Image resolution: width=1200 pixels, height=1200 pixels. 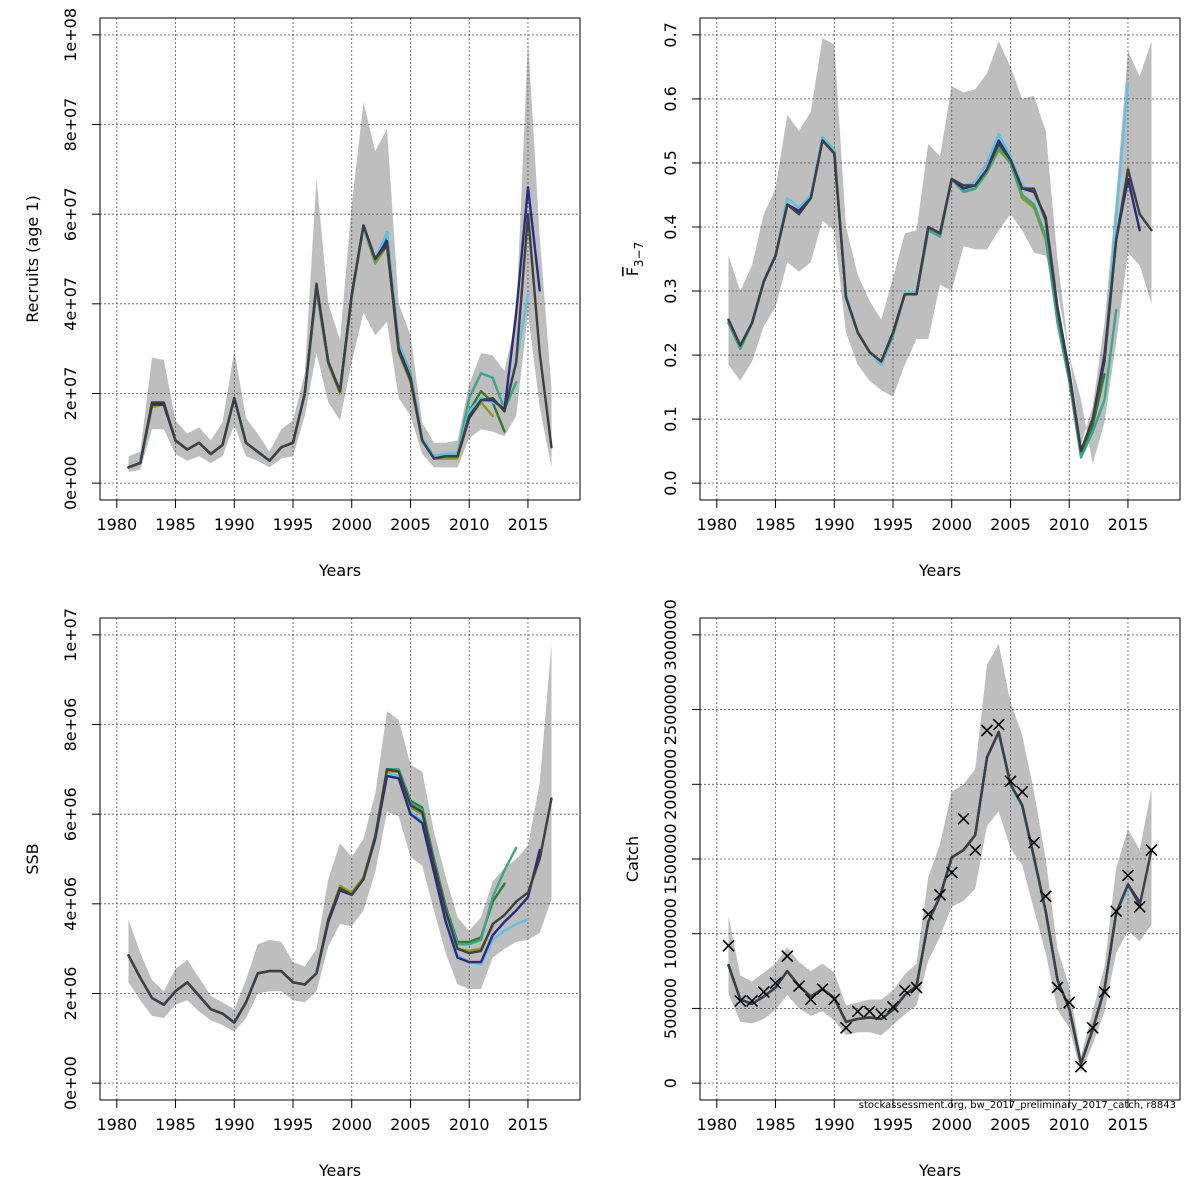 I want to click on y-tick-label: 2500000, so click(x=670, y=709).